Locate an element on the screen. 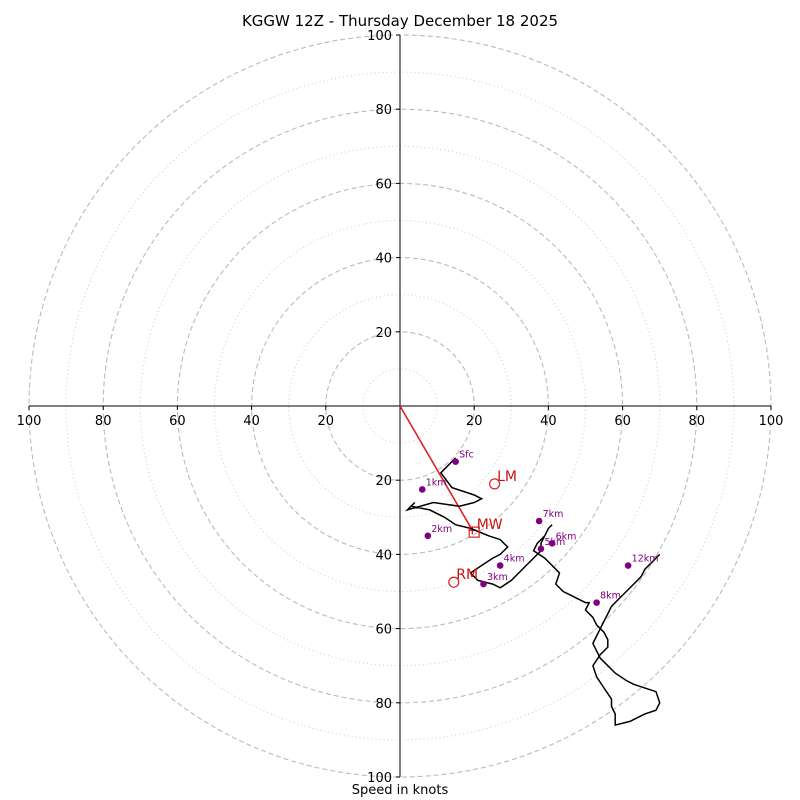 This screenshot has height=800, width=800. height-markers: Sfc1km2km3km4km5km6km7km8km12km is located at coordinates (538, 528).